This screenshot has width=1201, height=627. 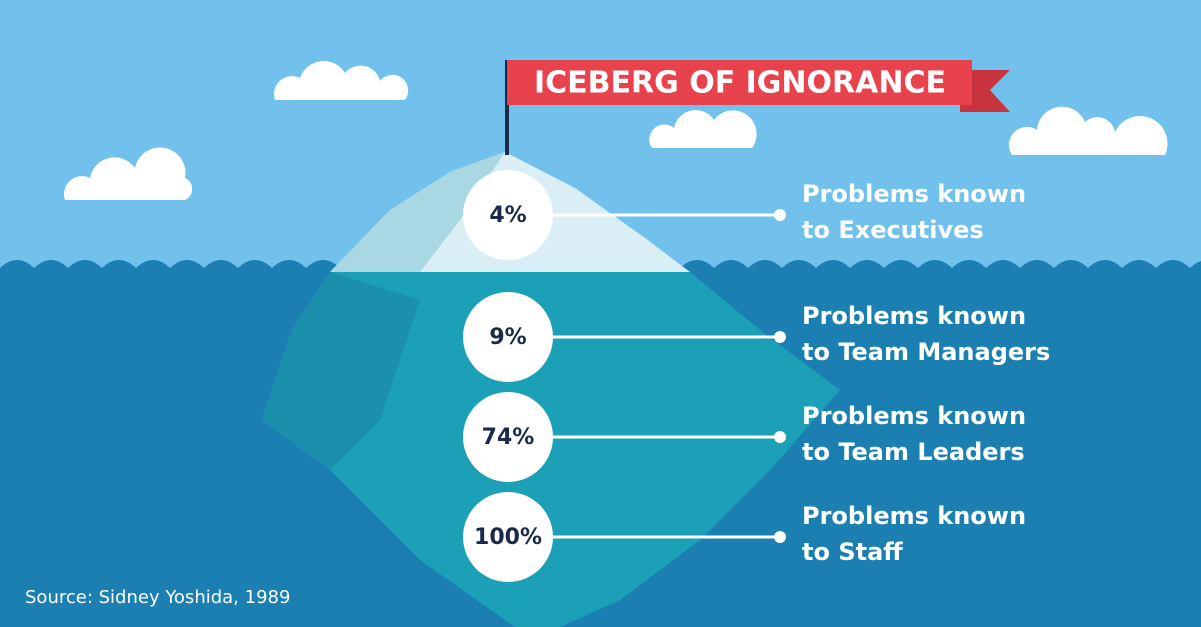 I want to click on iceberg-shade, so click(x=341, y=371).